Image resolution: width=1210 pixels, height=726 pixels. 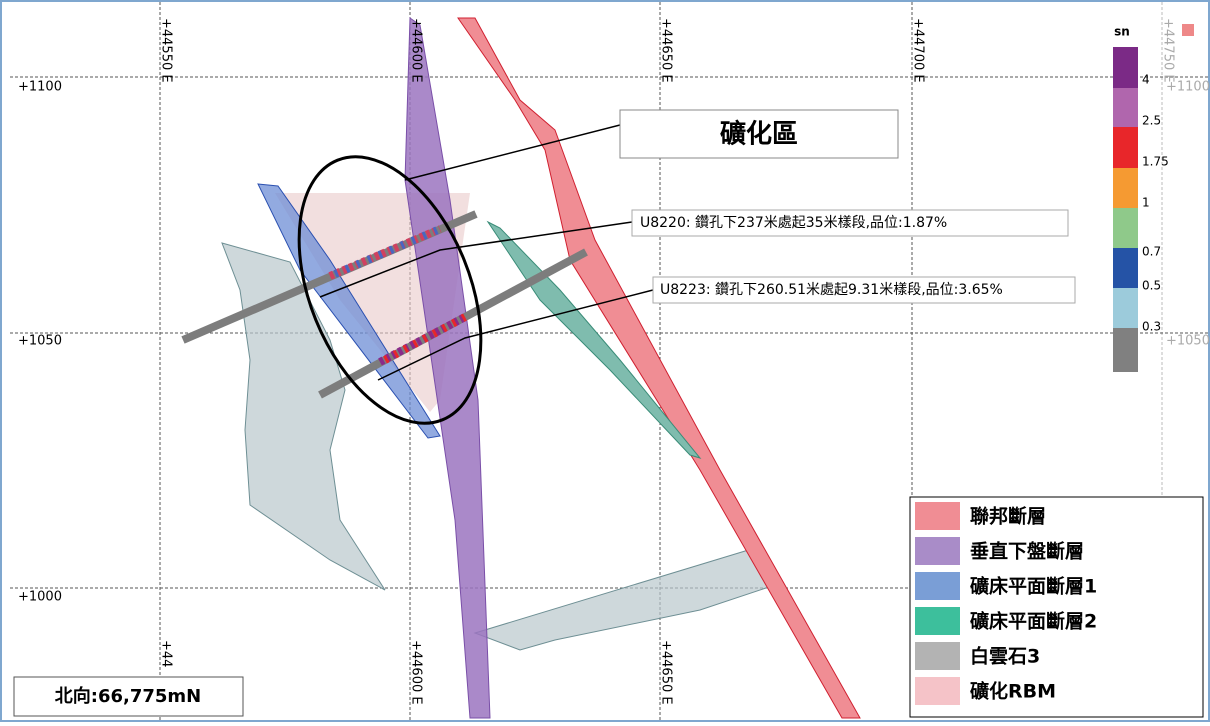 I want to click on north-box, so click(x=128, y=696).